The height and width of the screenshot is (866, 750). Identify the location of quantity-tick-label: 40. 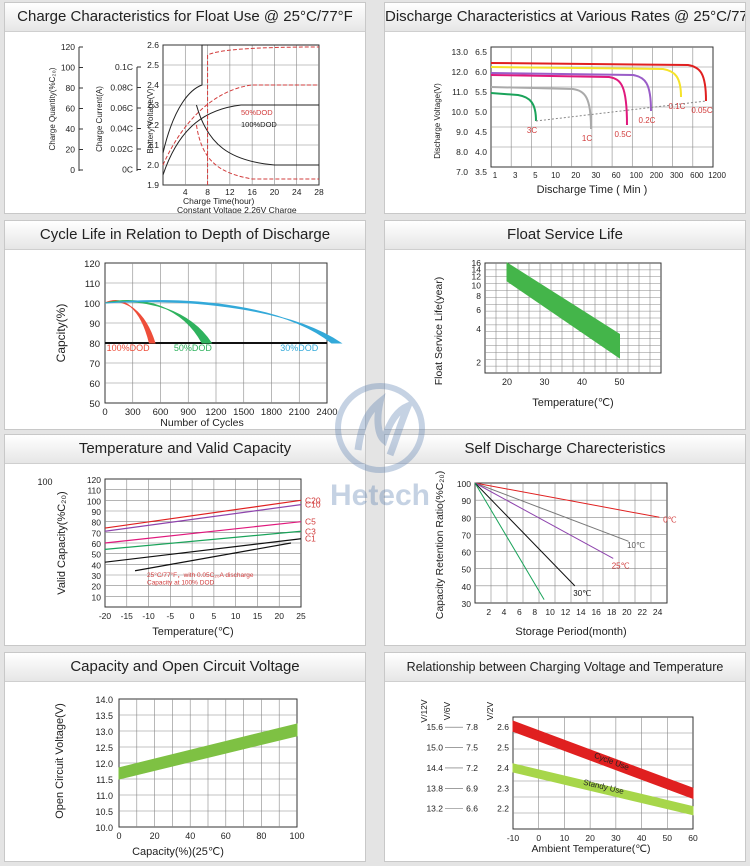
(71, 129).